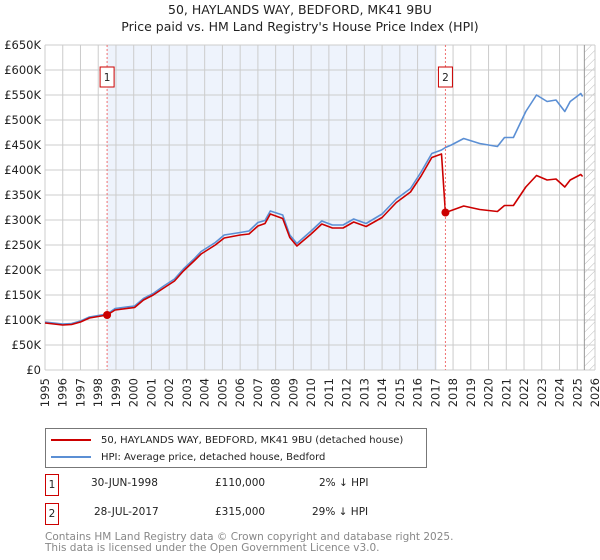 This screenshot has width=600, height=560. I want to click on legend-swatch-hpi, so click(71, 457).